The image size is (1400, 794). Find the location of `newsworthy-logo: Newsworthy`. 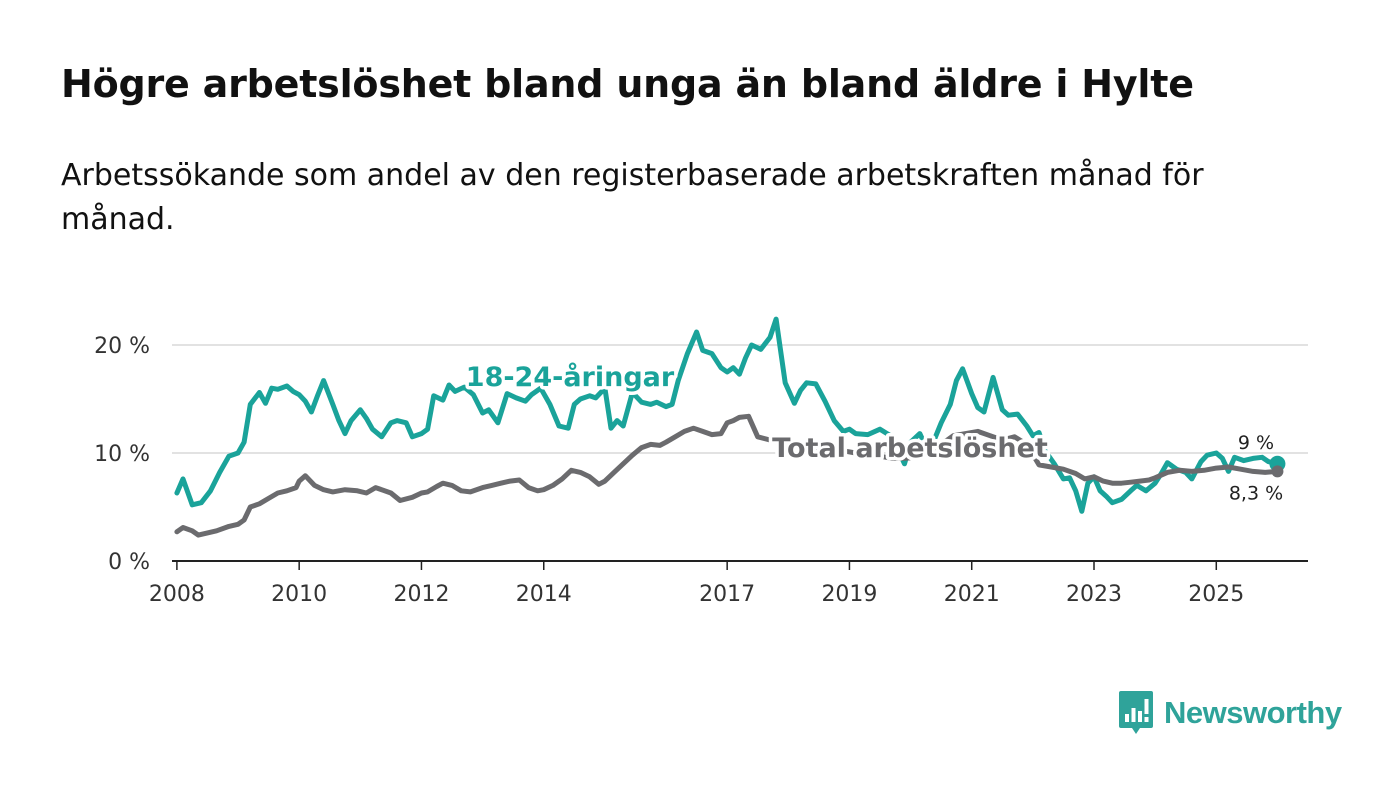

newsworthy-logo: Newsworthy is located at coordinates (1230, 713).